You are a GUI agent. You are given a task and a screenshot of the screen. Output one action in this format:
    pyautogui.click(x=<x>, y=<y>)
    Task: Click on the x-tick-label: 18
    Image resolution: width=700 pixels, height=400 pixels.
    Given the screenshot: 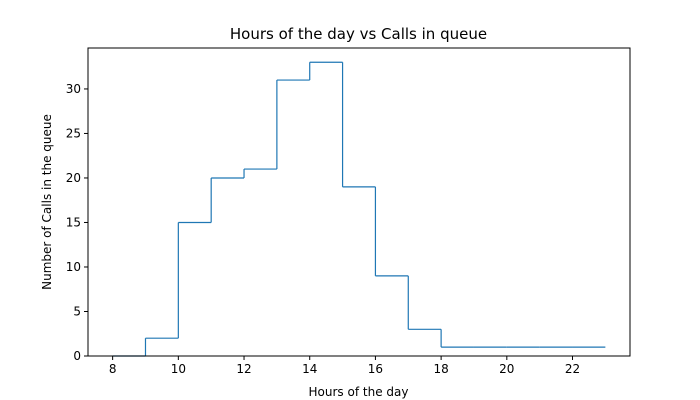 What is the action you would take?
    pyautogui.click(x=440, y=369)
    